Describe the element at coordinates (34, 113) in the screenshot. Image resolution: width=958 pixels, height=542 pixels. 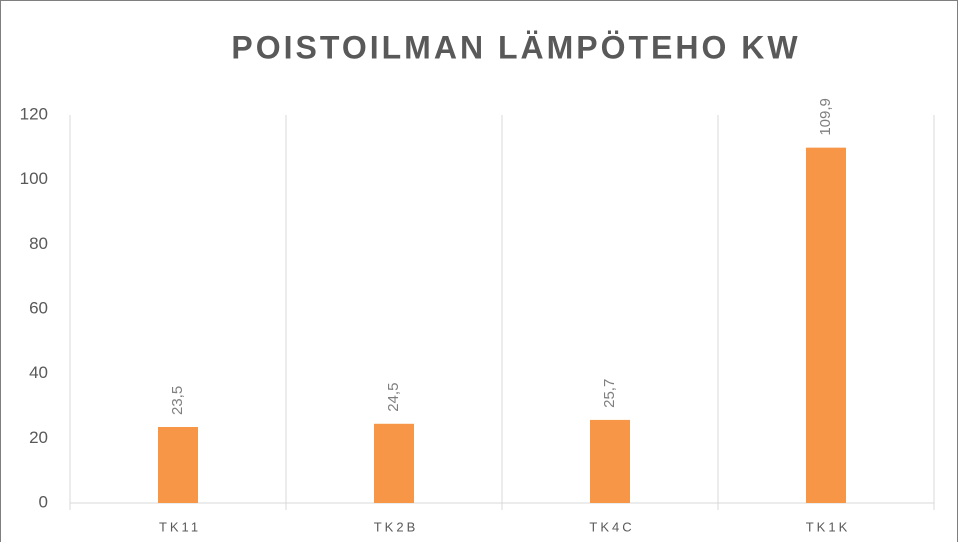
I see `y-tick-label: 120` at that location.